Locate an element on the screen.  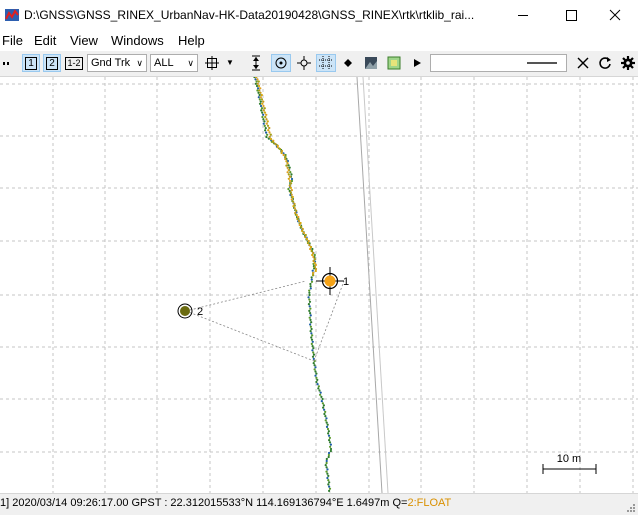
show-map-button is located at coordinates (371, 63).